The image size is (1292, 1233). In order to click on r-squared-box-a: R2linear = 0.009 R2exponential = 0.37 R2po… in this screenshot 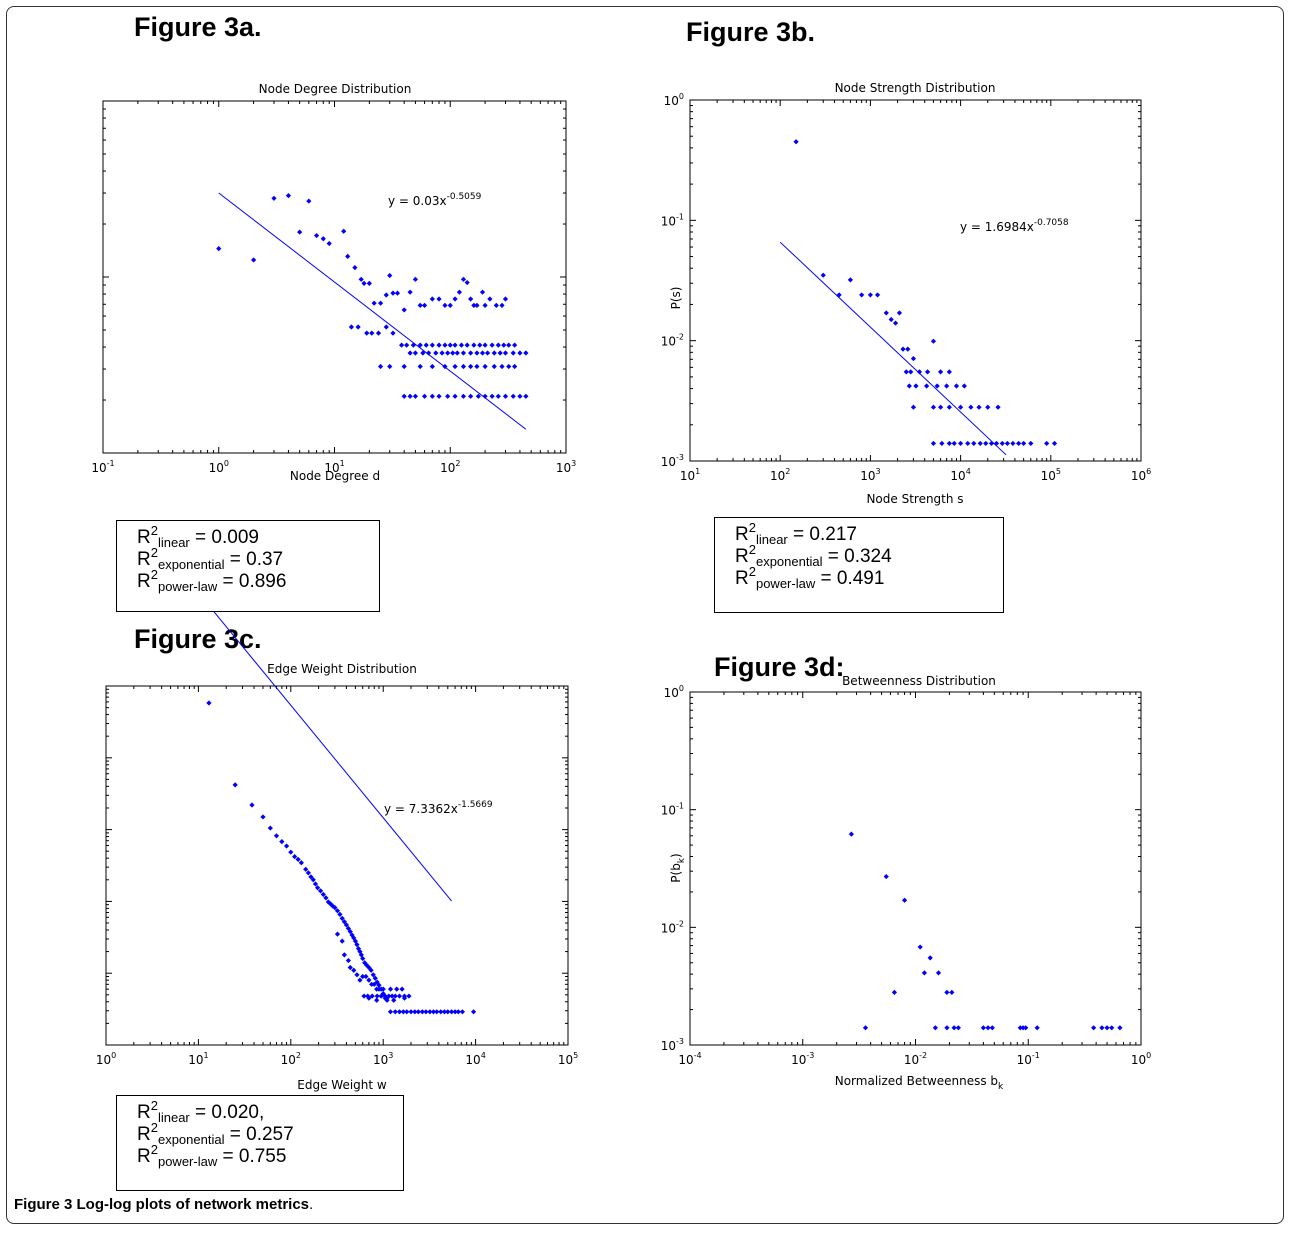, I will do `click(248, 566)`.